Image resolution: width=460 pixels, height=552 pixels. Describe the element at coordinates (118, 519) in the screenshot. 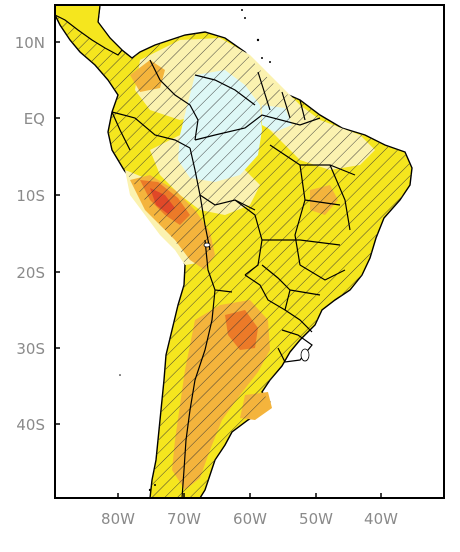

I see `lon-label-80w: 80W` at that location.